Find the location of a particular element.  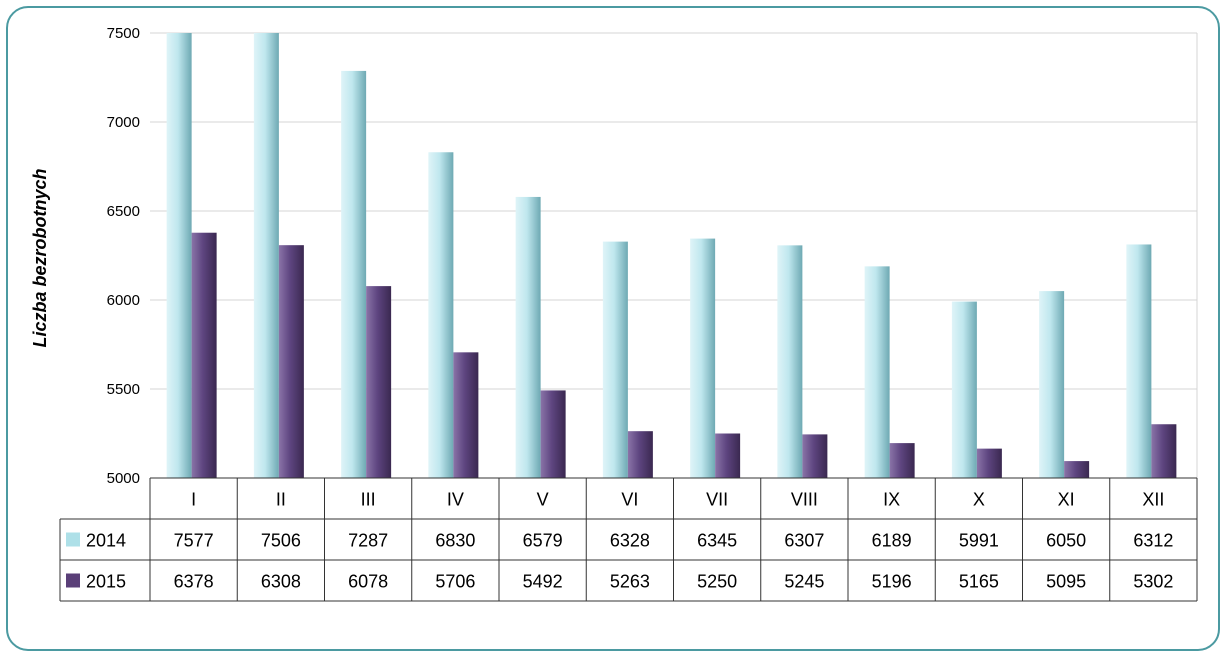

legend-label-2014: 2014 is located at coordinates (106, 541).